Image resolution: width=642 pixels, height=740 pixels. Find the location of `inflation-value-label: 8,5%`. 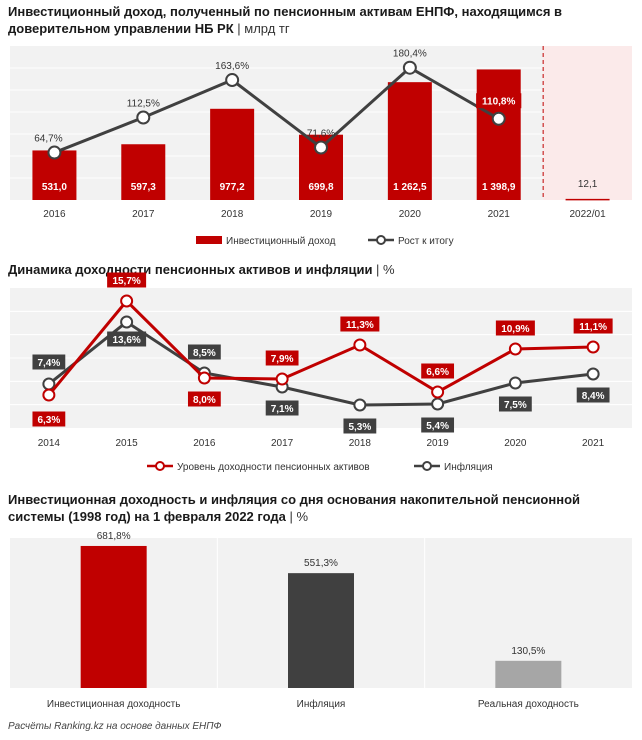

inflation-value-label: 8,5% is located at coordinates (204, 353).